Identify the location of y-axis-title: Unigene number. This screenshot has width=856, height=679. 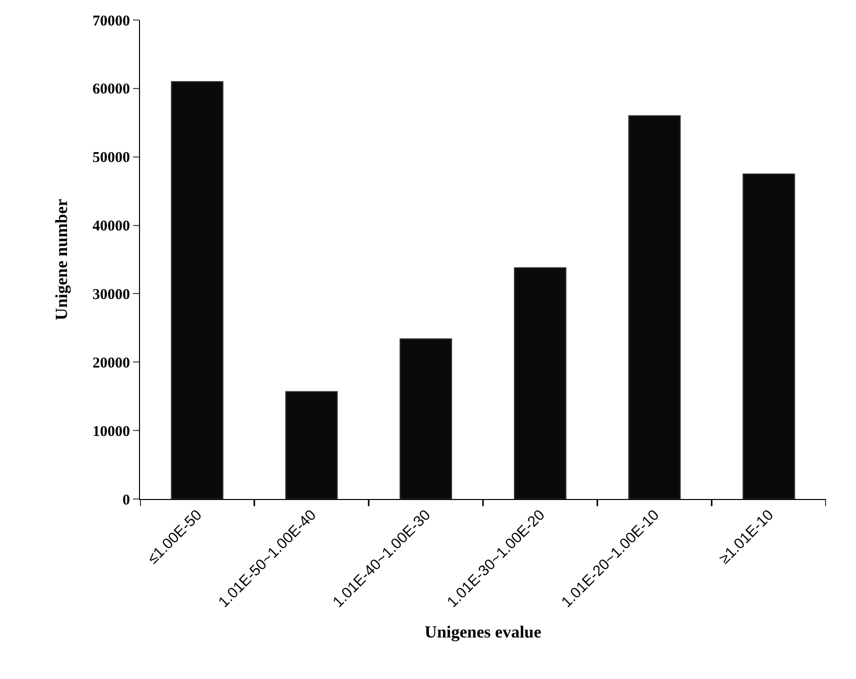
(62, 259).